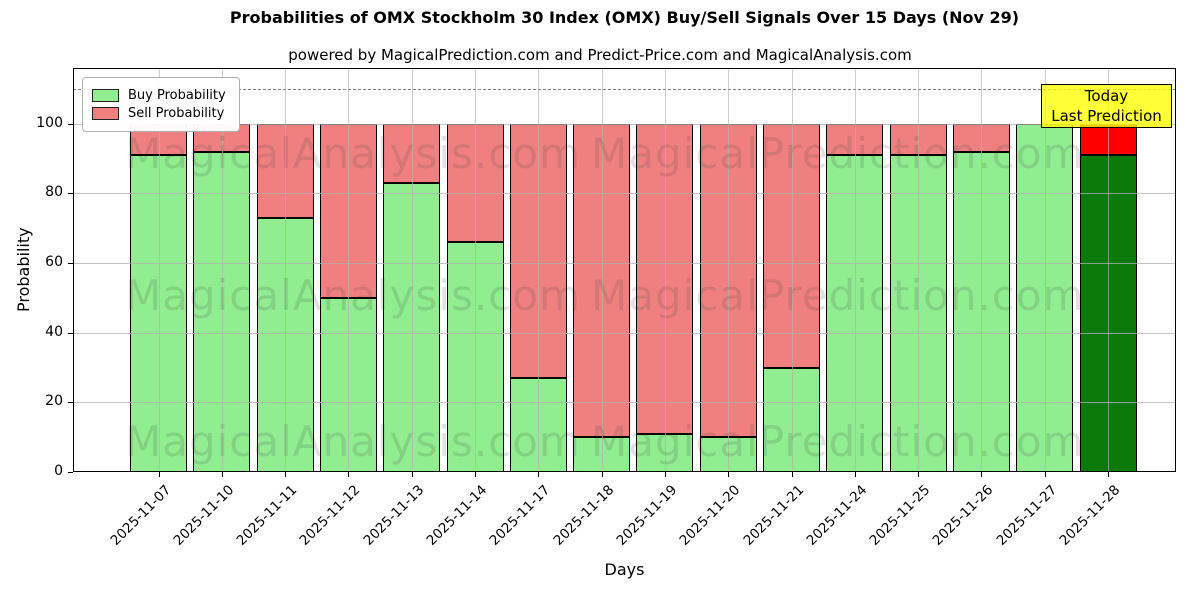 This screenshot has height=600, width=1200. What do you see at coordinates (710, 515) in the screenshot?
I see `x-tick-label: 2025-11-20` at bounding box center [710, 515].